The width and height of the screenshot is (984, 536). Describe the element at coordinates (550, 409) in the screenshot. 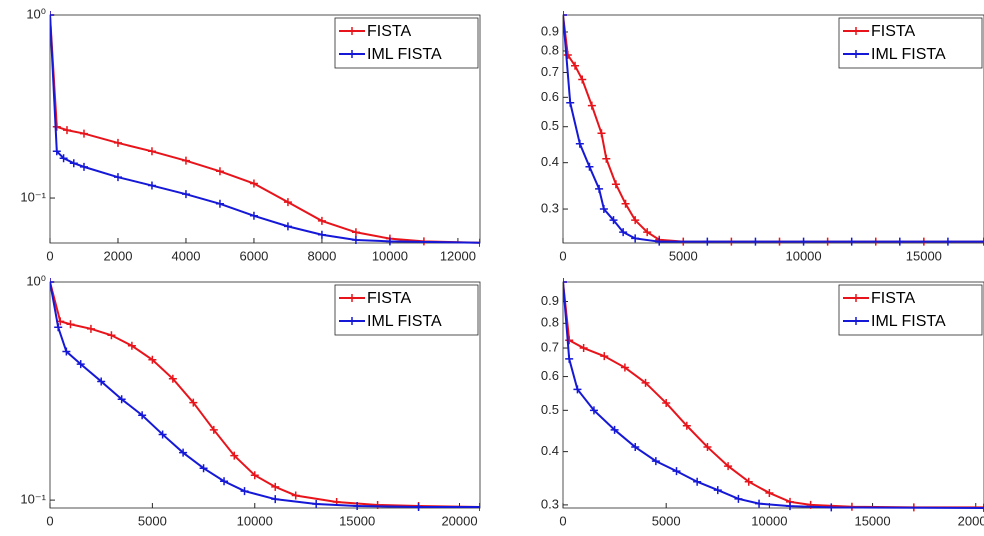

I see `y-tick-label: 0.5` at that location.